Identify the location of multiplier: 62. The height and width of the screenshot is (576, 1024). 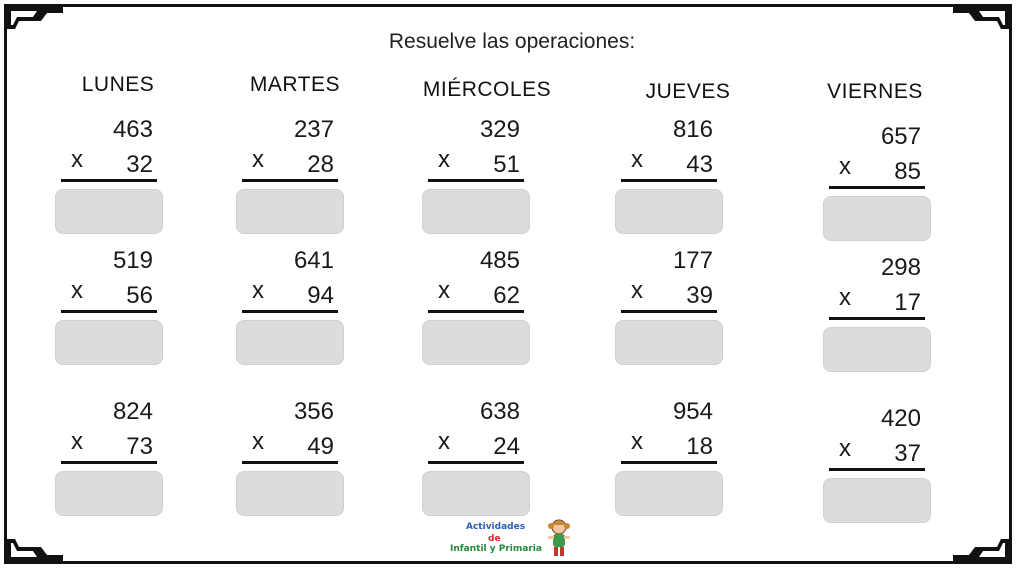
(506, 295).